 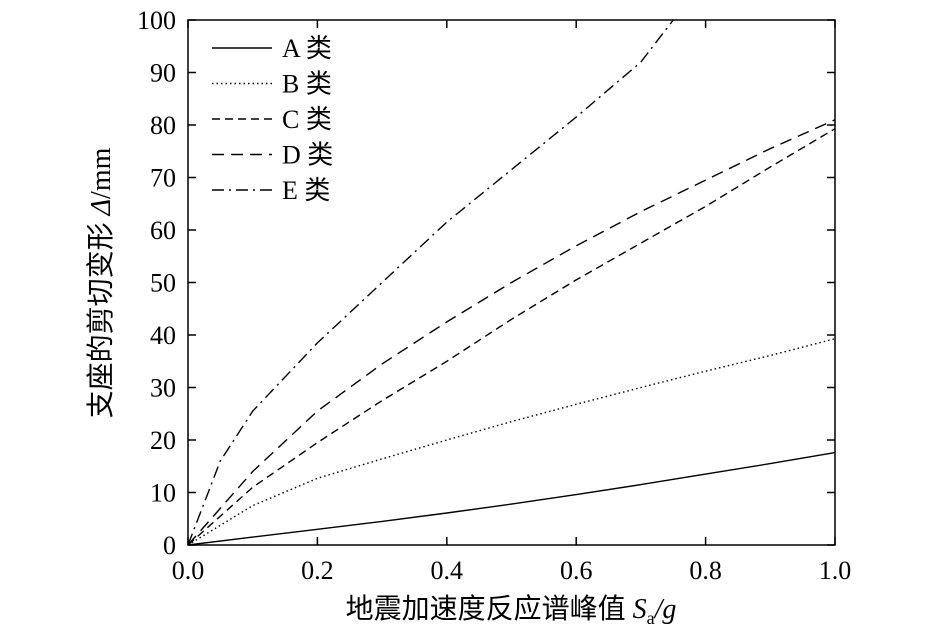 What do you see at coordinates (835, 570) in the screenshot?
I see `x-tick-label: 1.0` at bounding box center [835, 570].